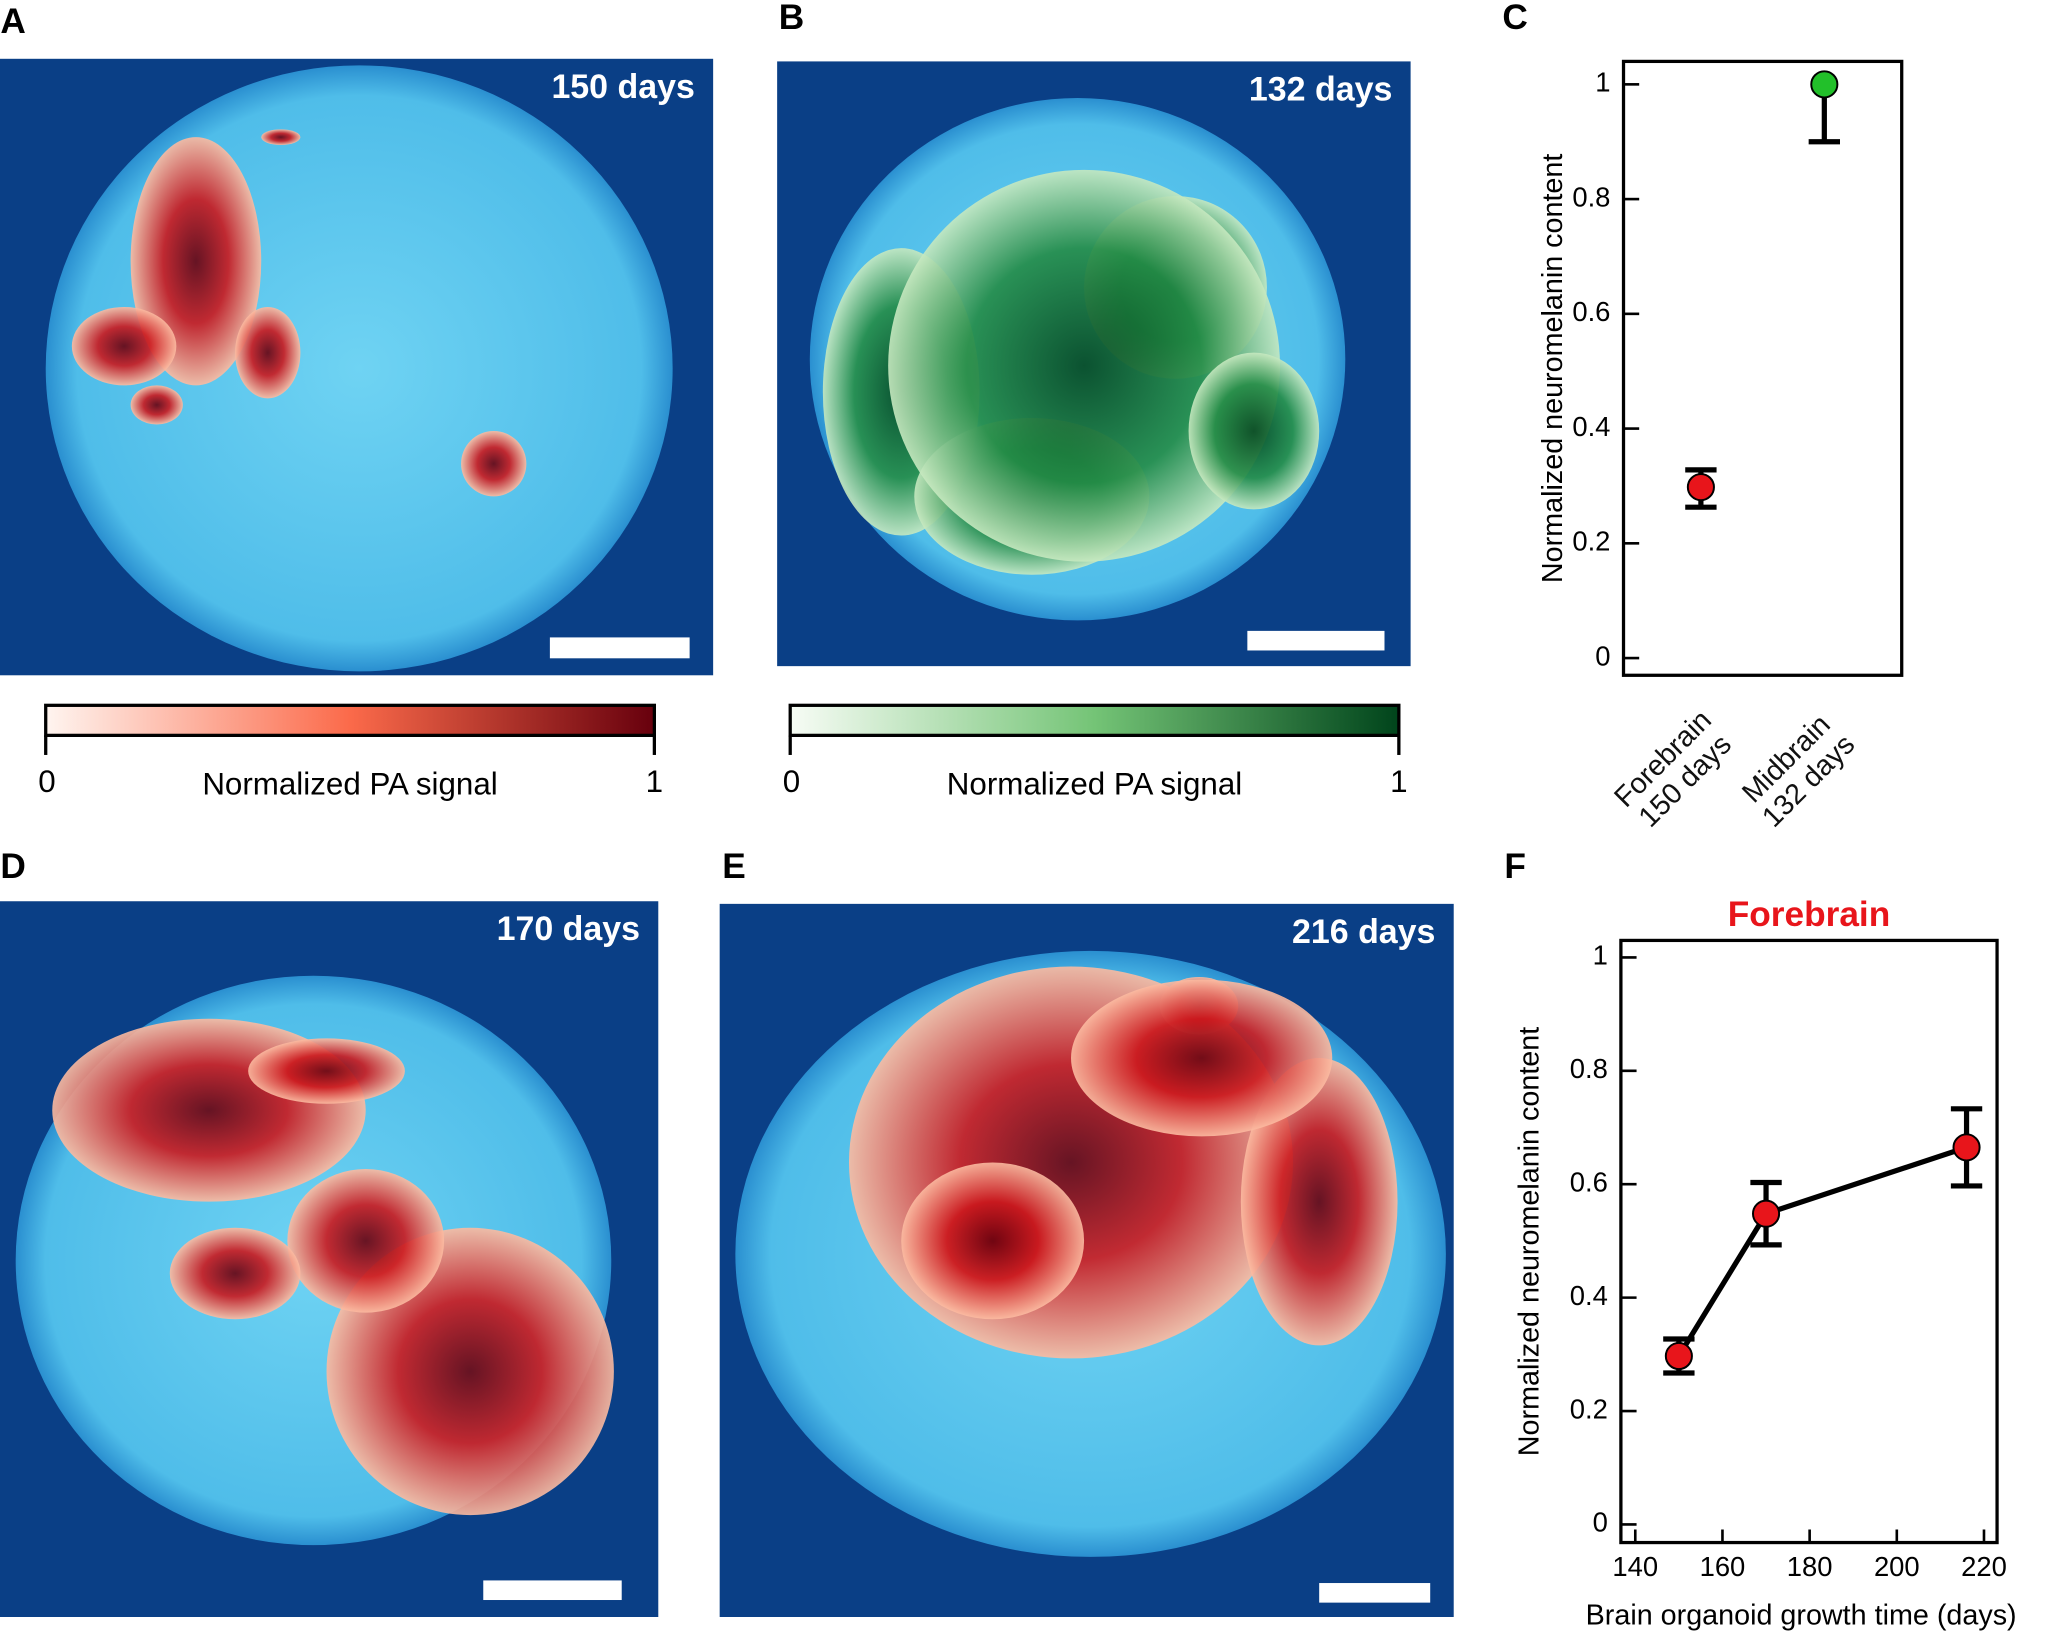 This screenshot has width=2048, height=1634. I want to click on panel-label: A, so click(12, 21).